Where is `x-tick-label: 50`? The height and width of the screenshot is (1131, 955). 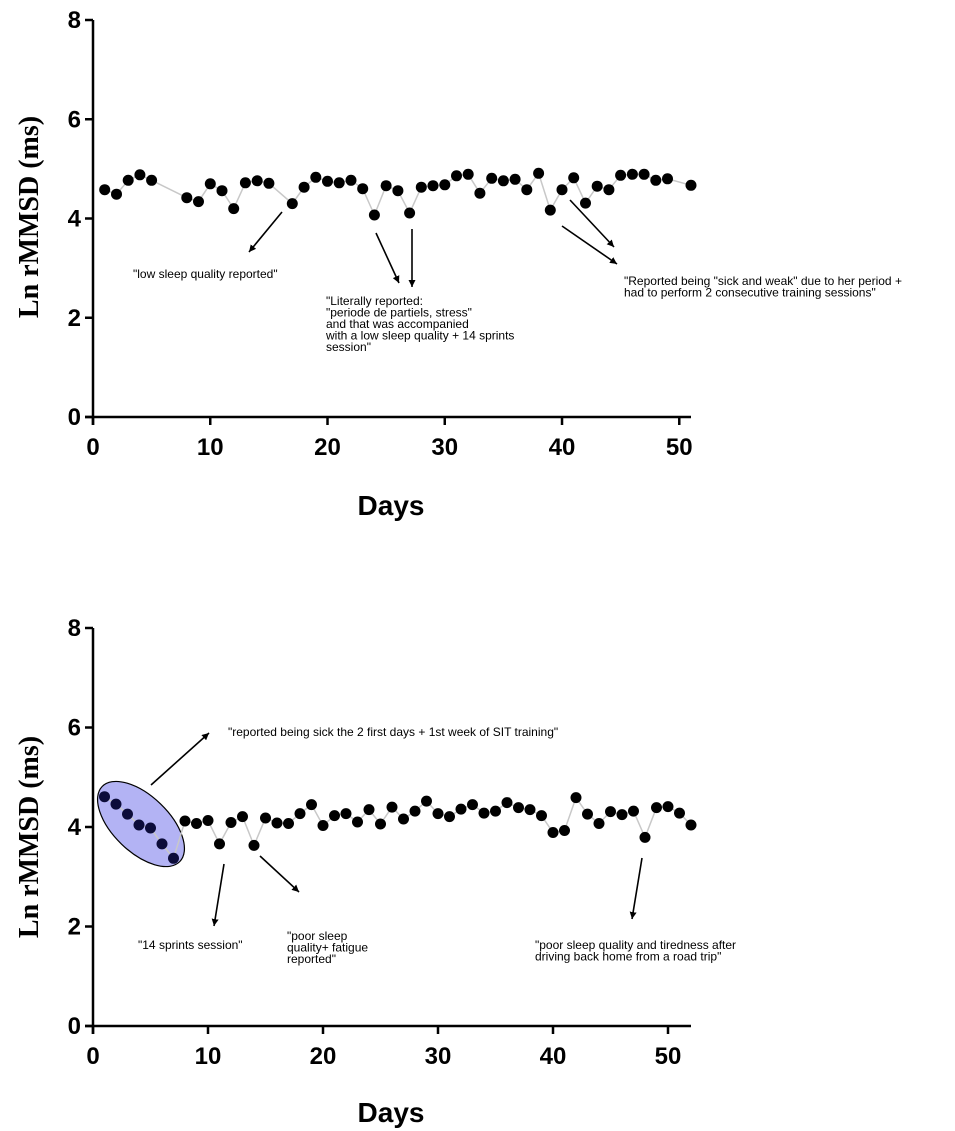
x-tick-label: 50 is located at coordinates (668, 1056).